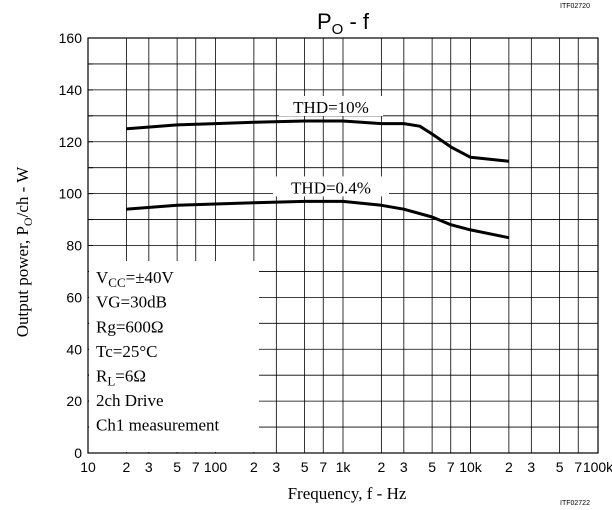  What do you see at coordinates (597, 467) in the screenshot?
I see `x-tick-label: 100k` at bounding box center [597, 467].